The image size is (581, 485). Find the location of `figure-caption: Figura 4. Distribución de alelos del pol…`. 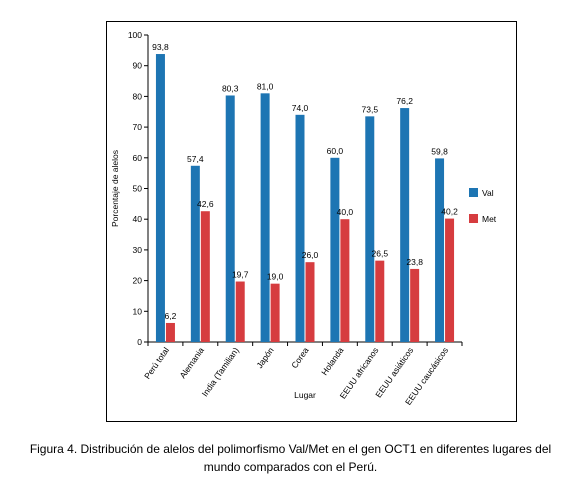

figure-caption: Figura 4. Distribución de alelos del pol… is located at coordinates (290, 458).